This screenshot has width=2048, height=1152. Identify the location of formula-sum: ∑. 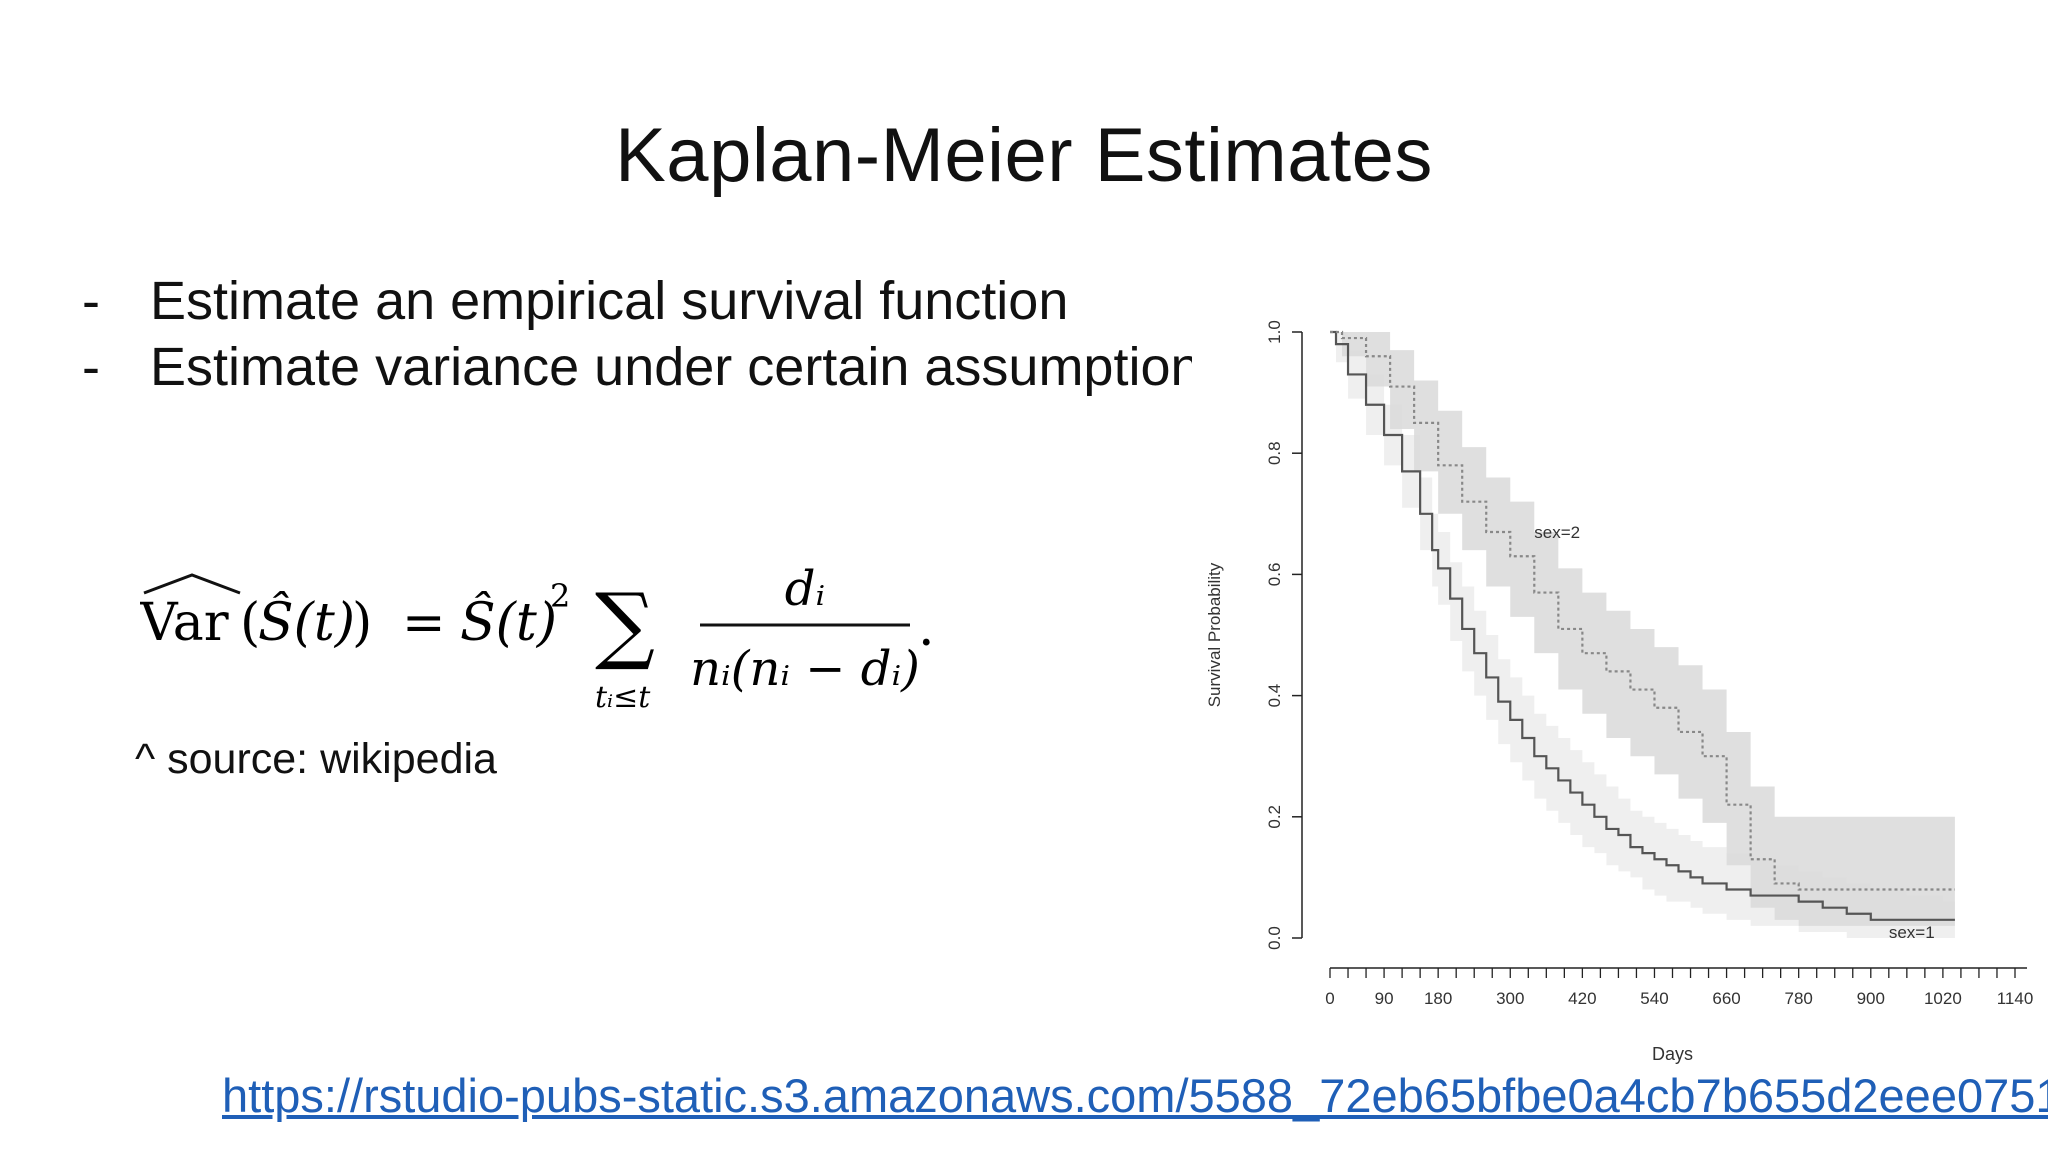
(625, 624).